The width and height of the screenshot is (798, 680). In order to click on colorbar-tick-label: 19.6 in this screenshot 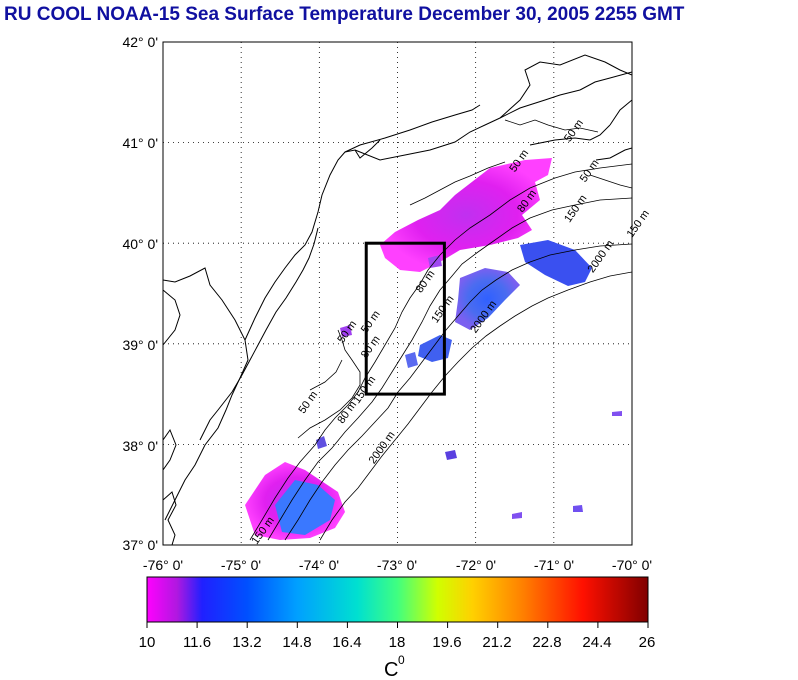, I will do `click(446, 642)`.